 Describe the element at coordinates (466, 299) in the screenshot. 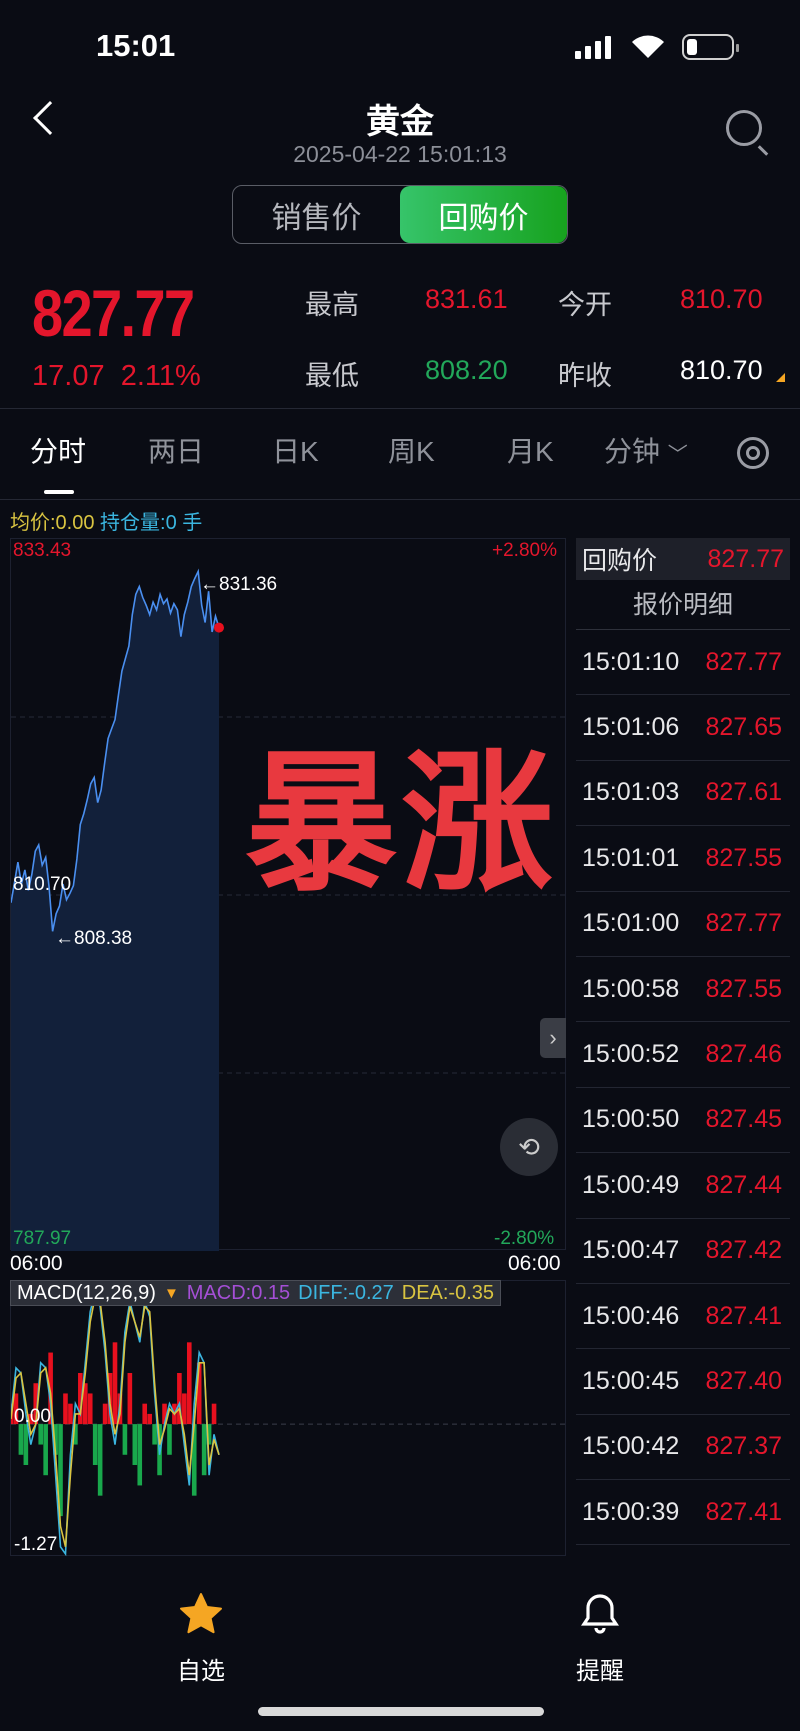

I see `high-value: 831.61` at that location.